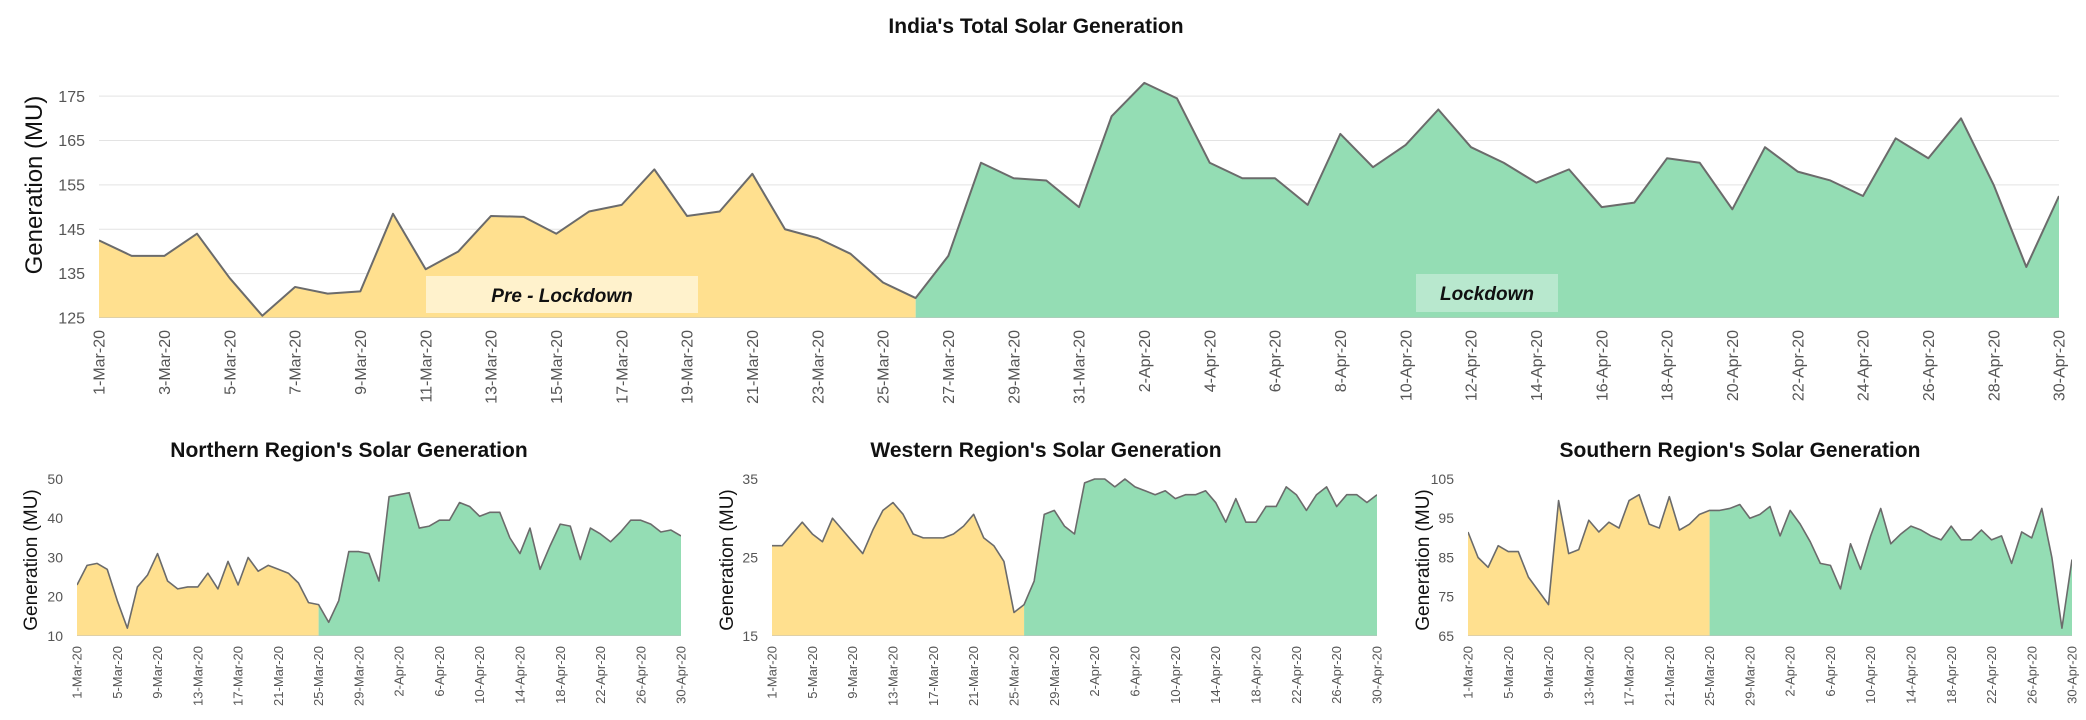  I want to click on x-tick-label: 31-Mar-20, so click(1080, 367).